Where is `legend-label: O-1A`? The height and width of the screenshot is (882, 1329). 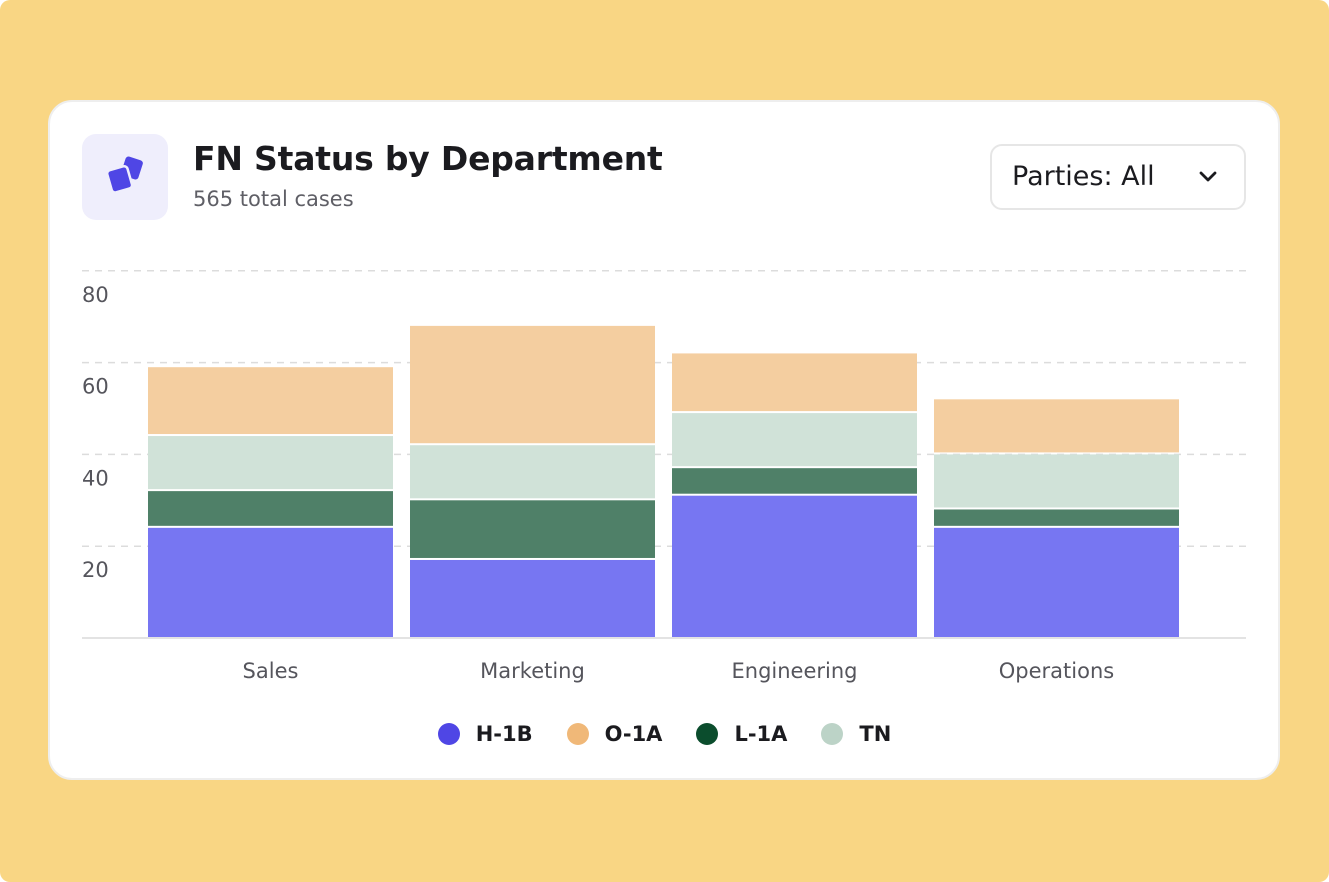
legend-label: O-1A is located at coordinates (633, 734).